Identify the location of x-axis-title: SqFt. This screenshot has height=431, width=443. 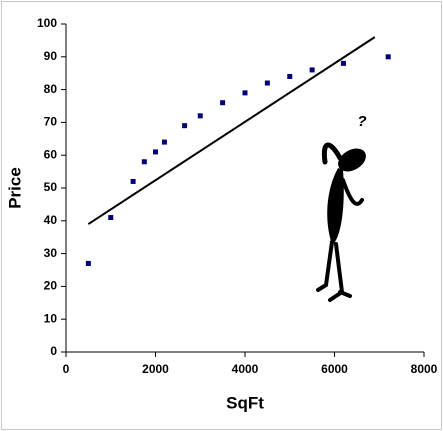
(245, 402).